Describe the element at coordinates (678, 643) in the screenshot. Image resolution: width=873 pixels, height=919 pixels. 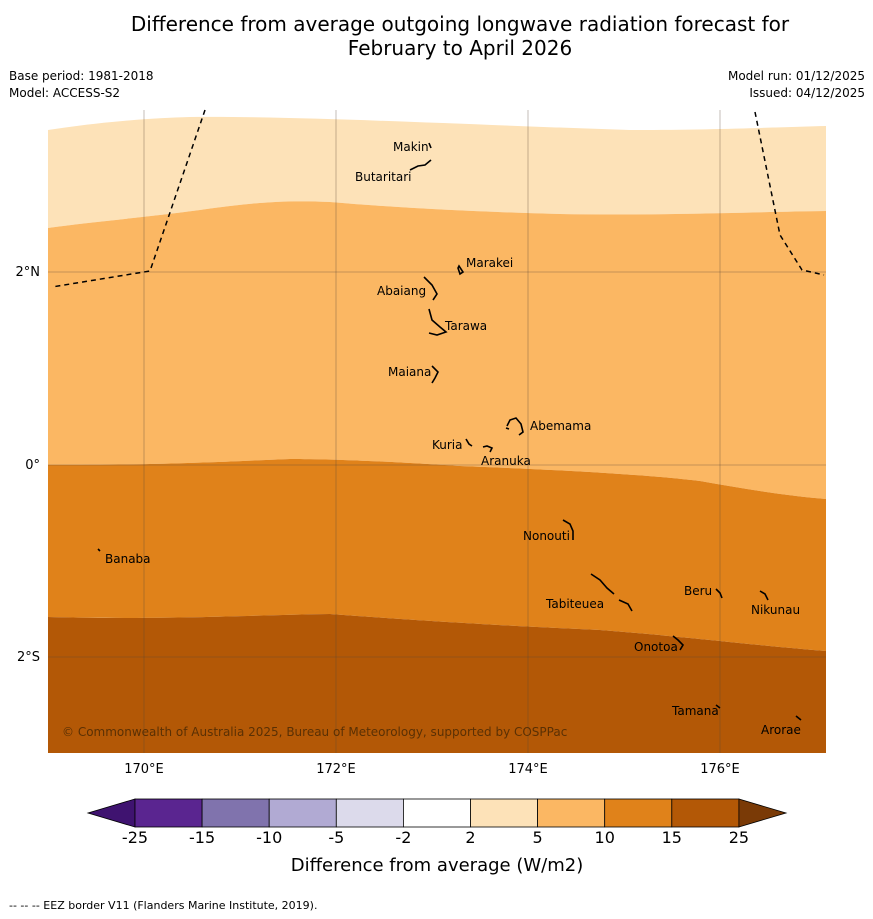
I see `onotoa-outline` at that location.